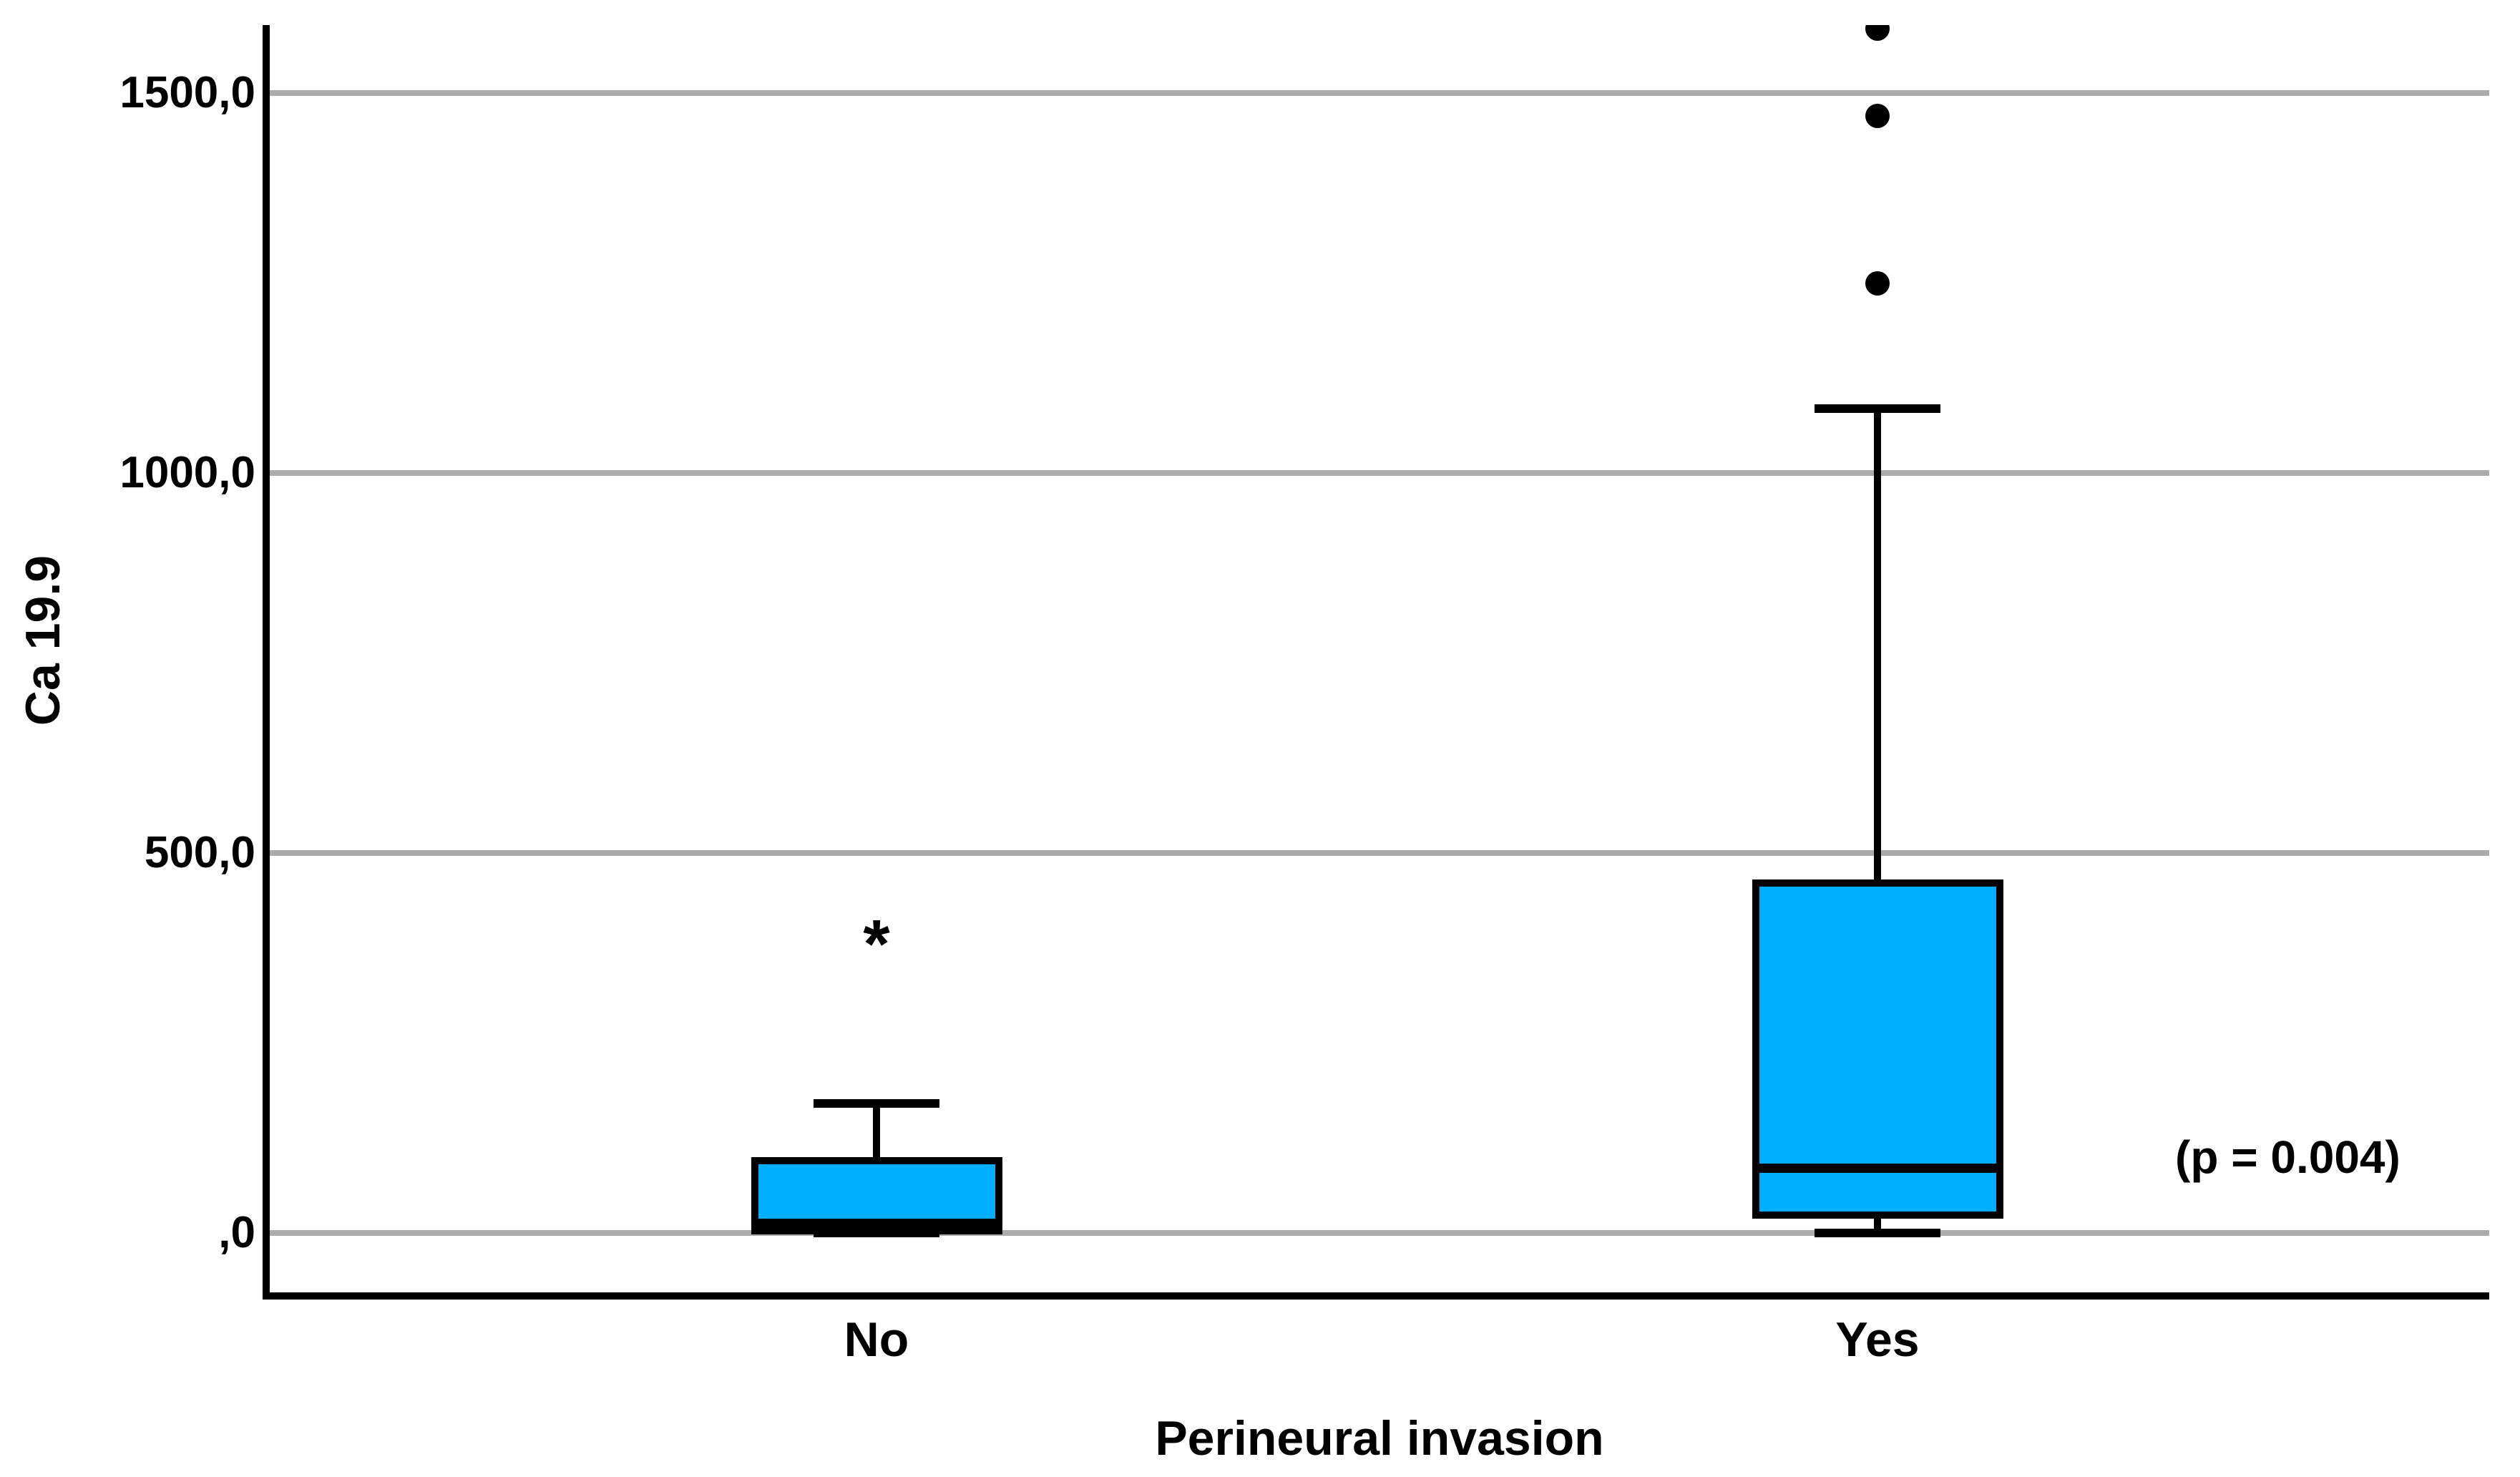  Describe the element at coordinates (1379, 1439) in the screenshot. I see `x-axis-title: Perineural invasion` at that location.